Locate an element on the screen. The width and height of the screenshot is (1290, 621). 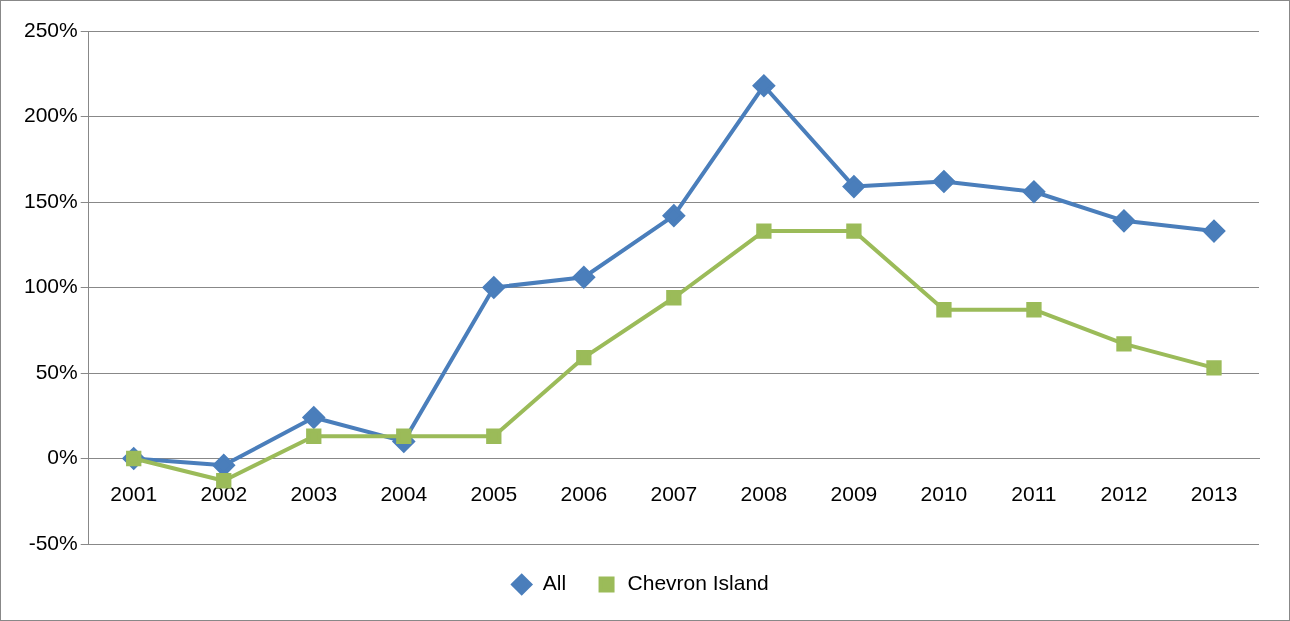
x-tick-label: 2011 is located at coordinates (1034, 493).